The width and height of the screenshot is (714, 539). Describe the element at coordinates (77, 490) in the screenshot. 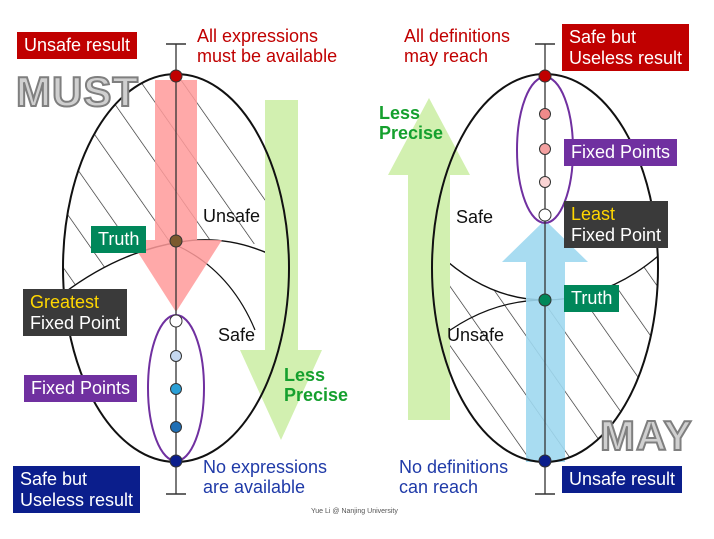

I see `must-bottom-result-badge: Safe but Useless result` at that location.